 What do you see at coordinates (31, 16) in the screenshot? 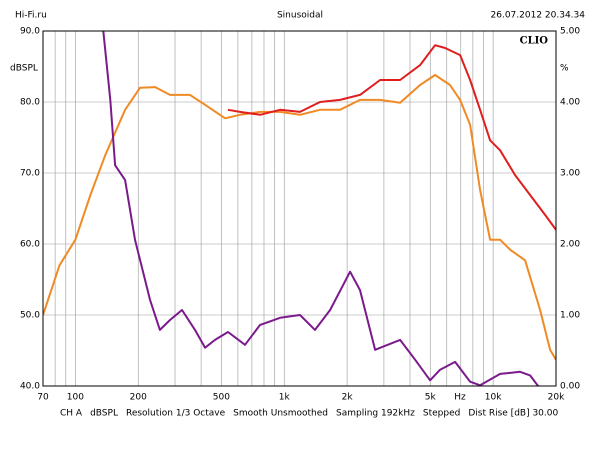
I see `header-left: Hi-Fi.ru` at bounding box center [31, 16].